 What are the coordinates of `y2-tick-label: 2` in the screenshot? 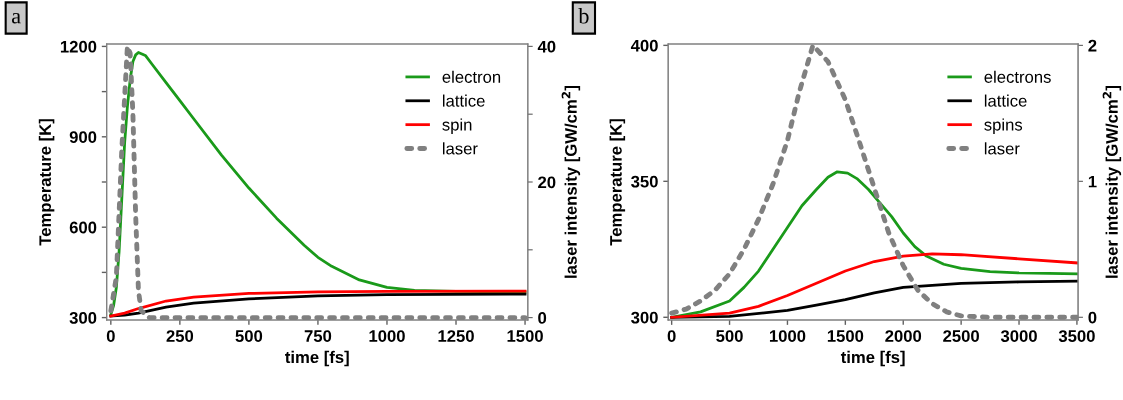 It's located at (1092, 45).